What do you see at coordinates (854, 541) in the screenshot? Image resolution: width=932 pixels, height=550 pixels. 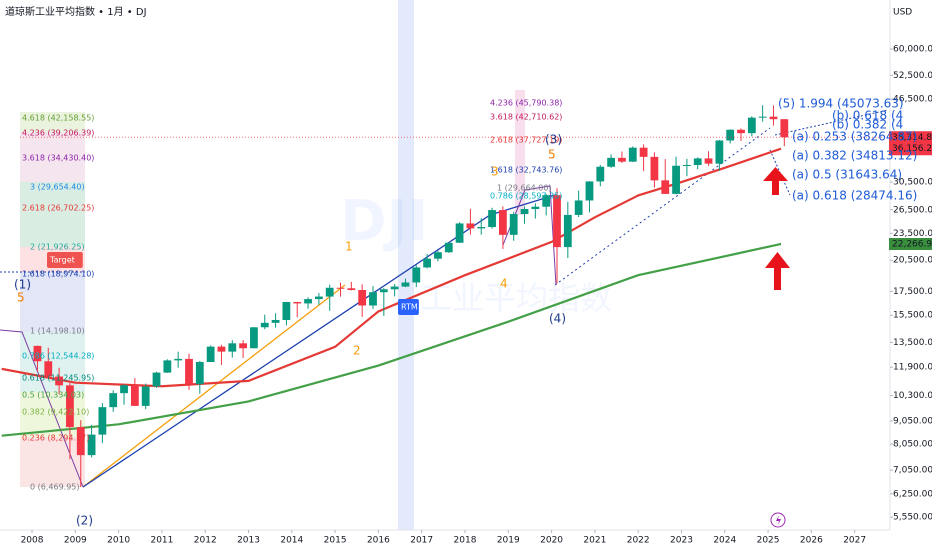 I see `x-tick-label: 2027` at bounding box center [854, 541].